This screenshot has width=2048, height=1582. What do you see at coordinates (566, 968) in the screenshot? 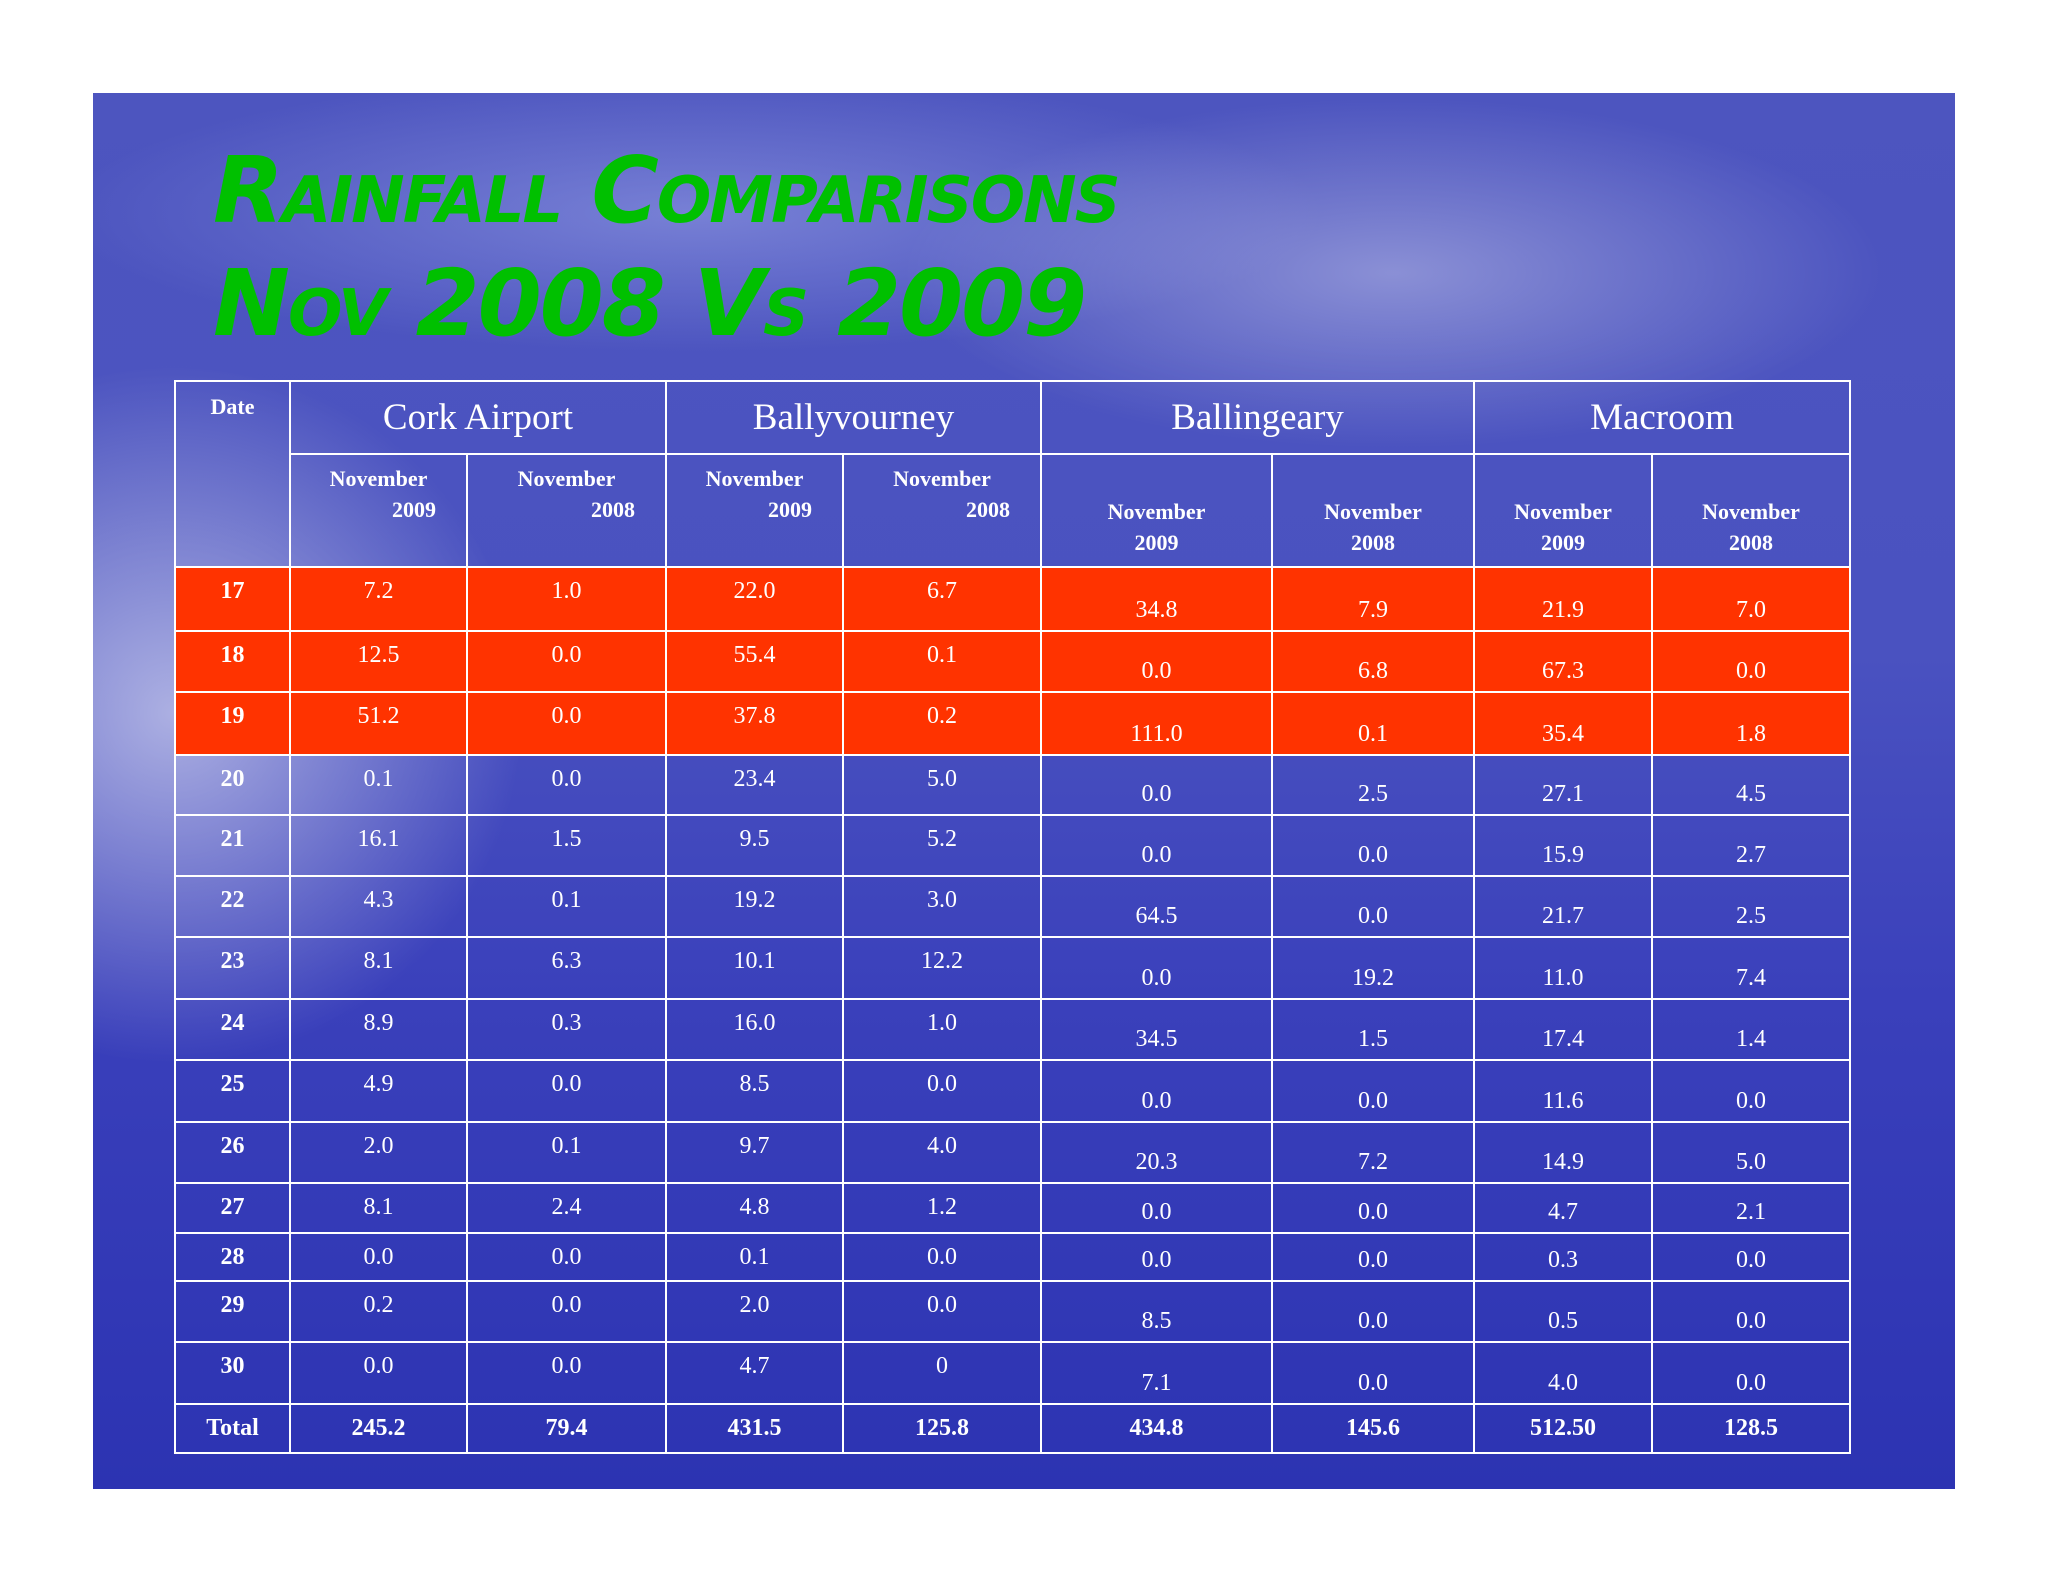
I see `value-cell: 6.3` at bounding box center [566, 968].